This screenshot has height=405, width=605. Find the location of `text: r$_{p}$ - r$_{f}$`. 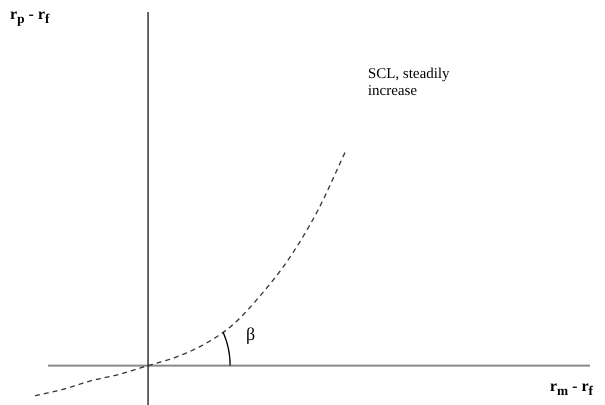

text: r$_{p}$ - r$_{f}$ is located at coordinates (30, 17).